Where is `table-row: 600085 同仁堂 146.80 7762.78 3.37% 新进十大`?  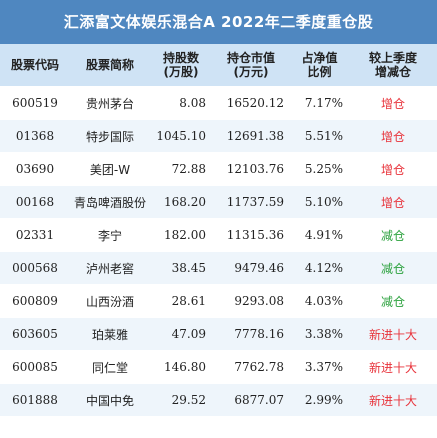
table-row: 600085 同仁堂 146.80 7762.78 3.37% 新进十大 is located at coordinates (218, 367).